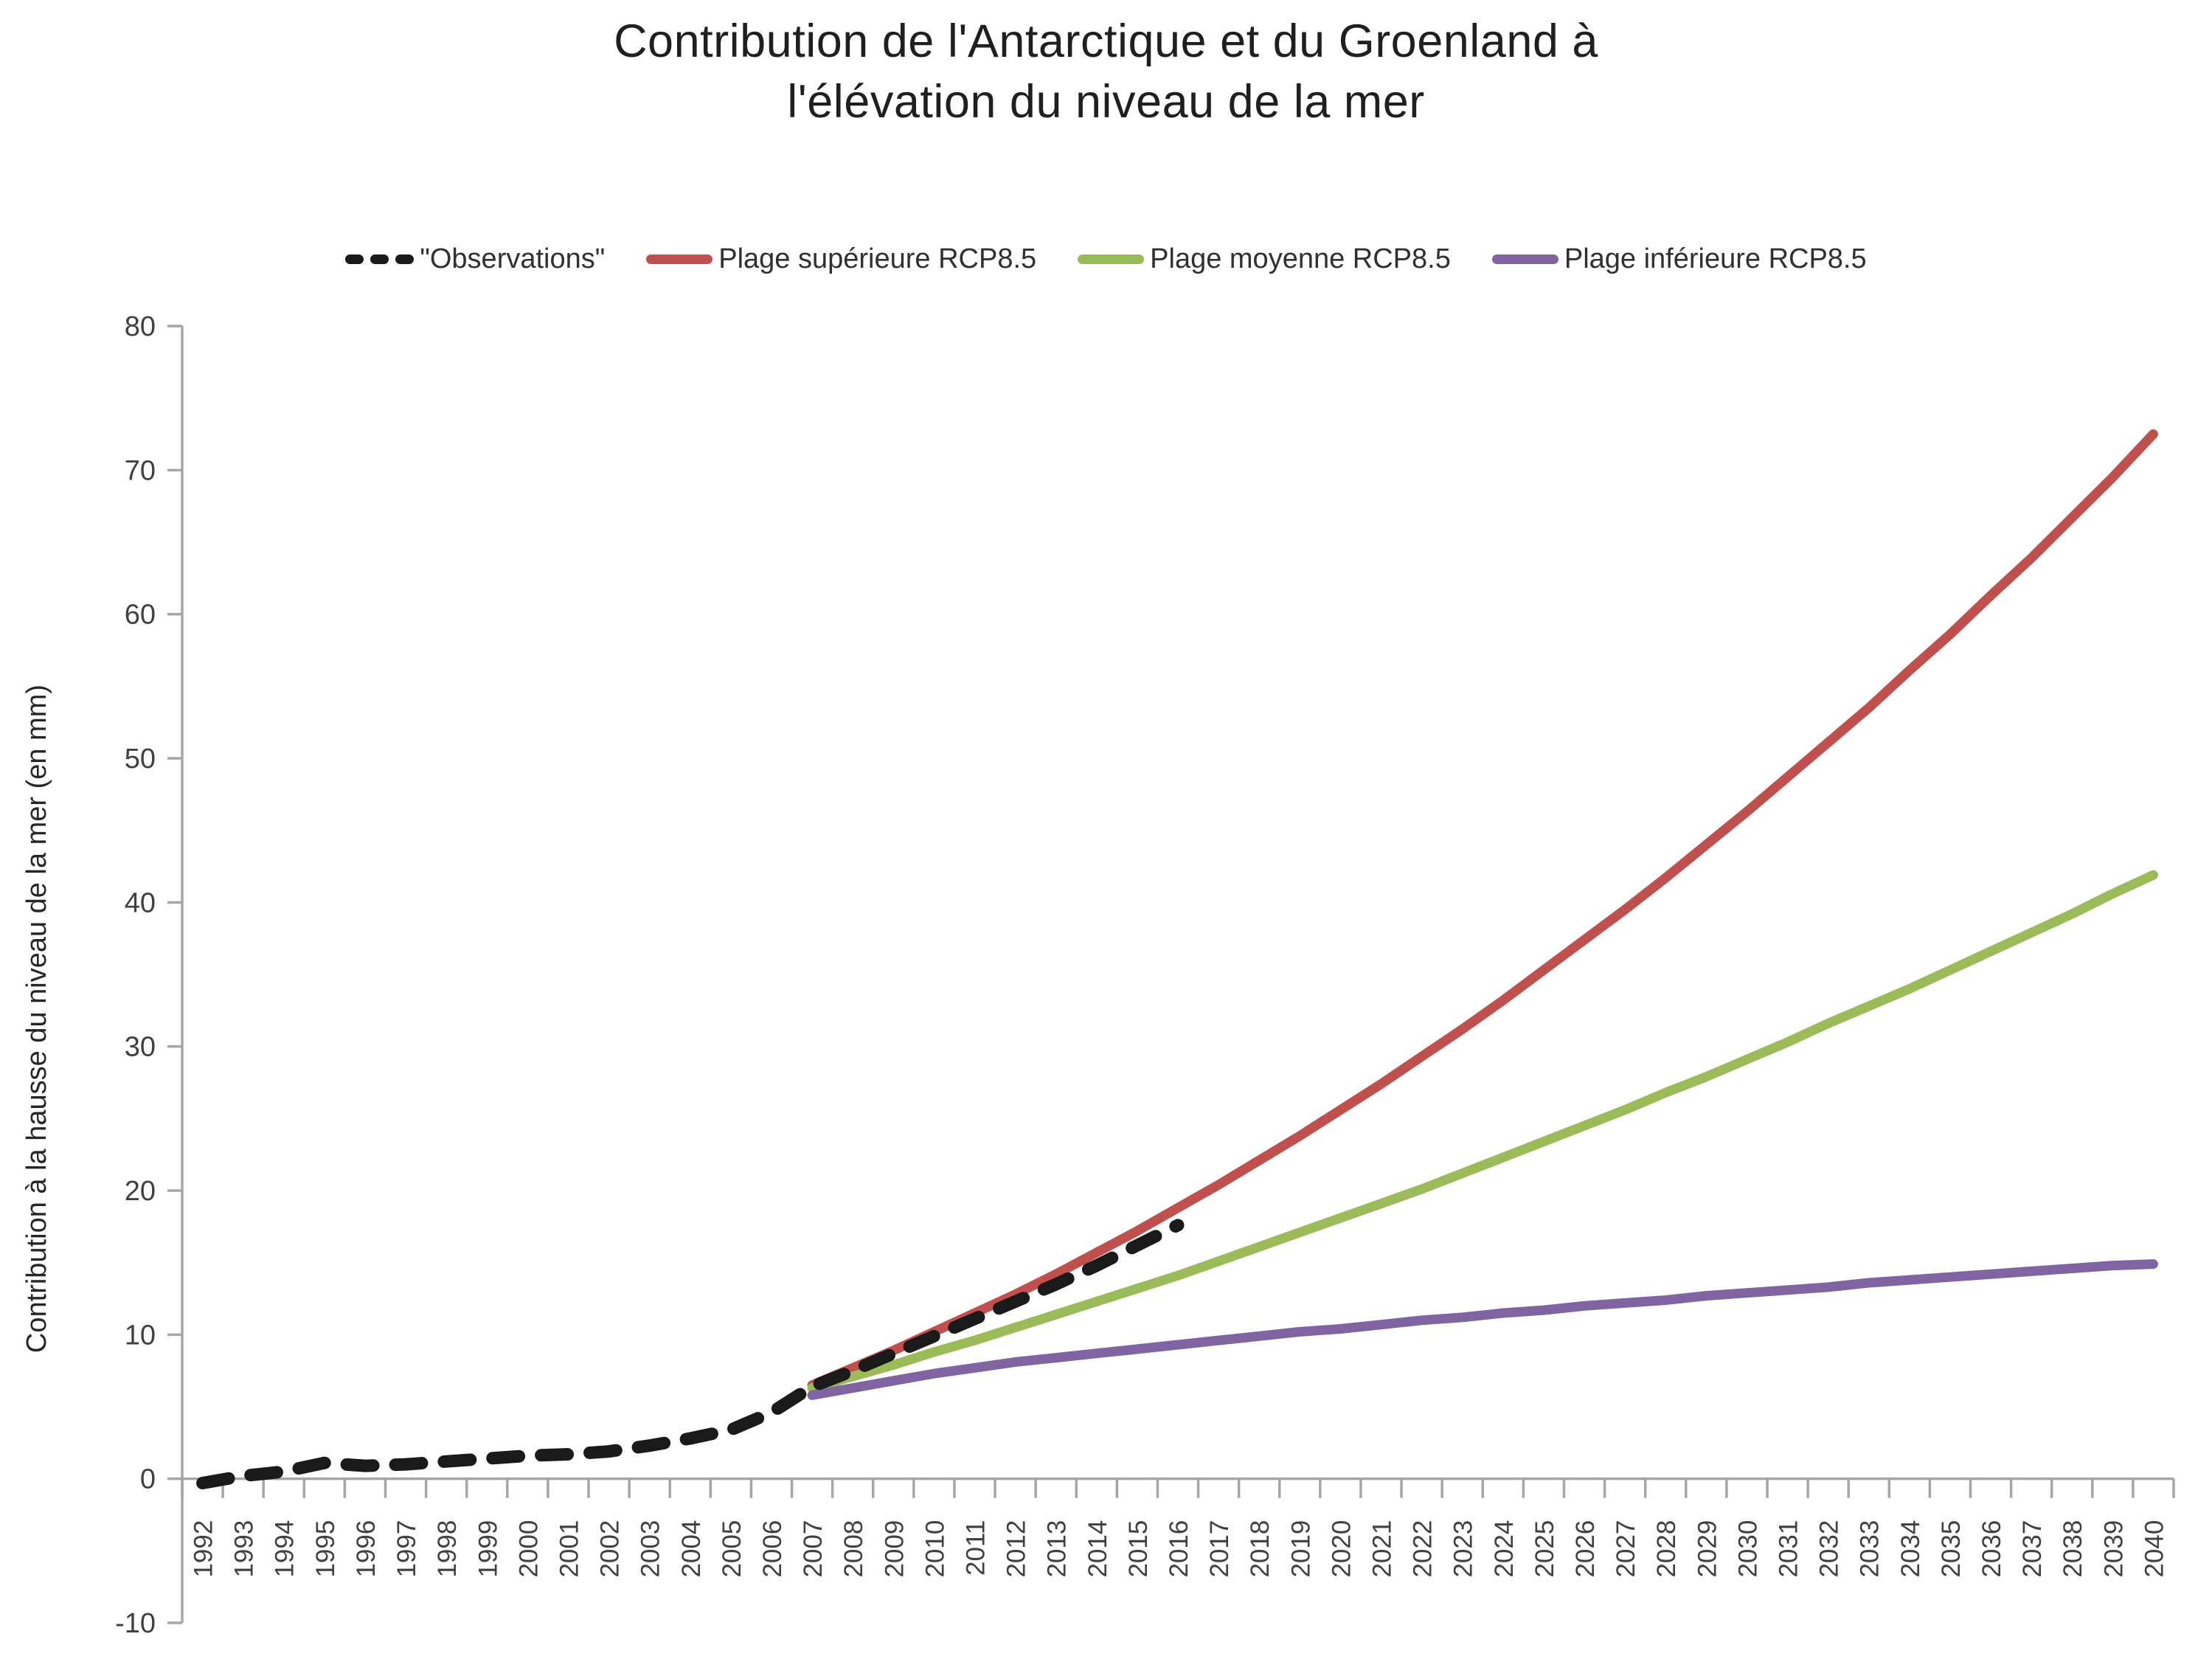 The image size is (2212, 1659). I want to click on x-axis-year-label: 2032, so click(1830, 1549).